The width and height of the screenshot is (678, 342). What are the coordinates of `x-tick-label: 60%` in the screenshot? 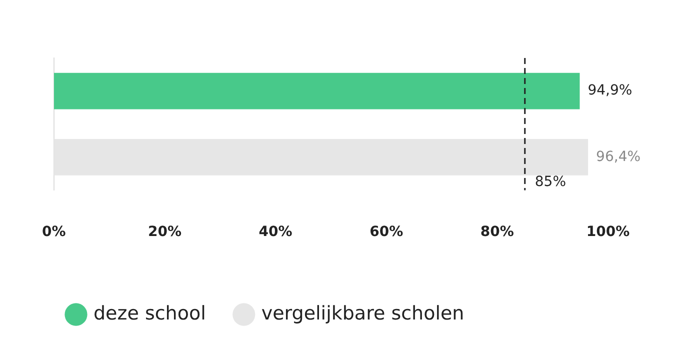 It's located at (387, 232).